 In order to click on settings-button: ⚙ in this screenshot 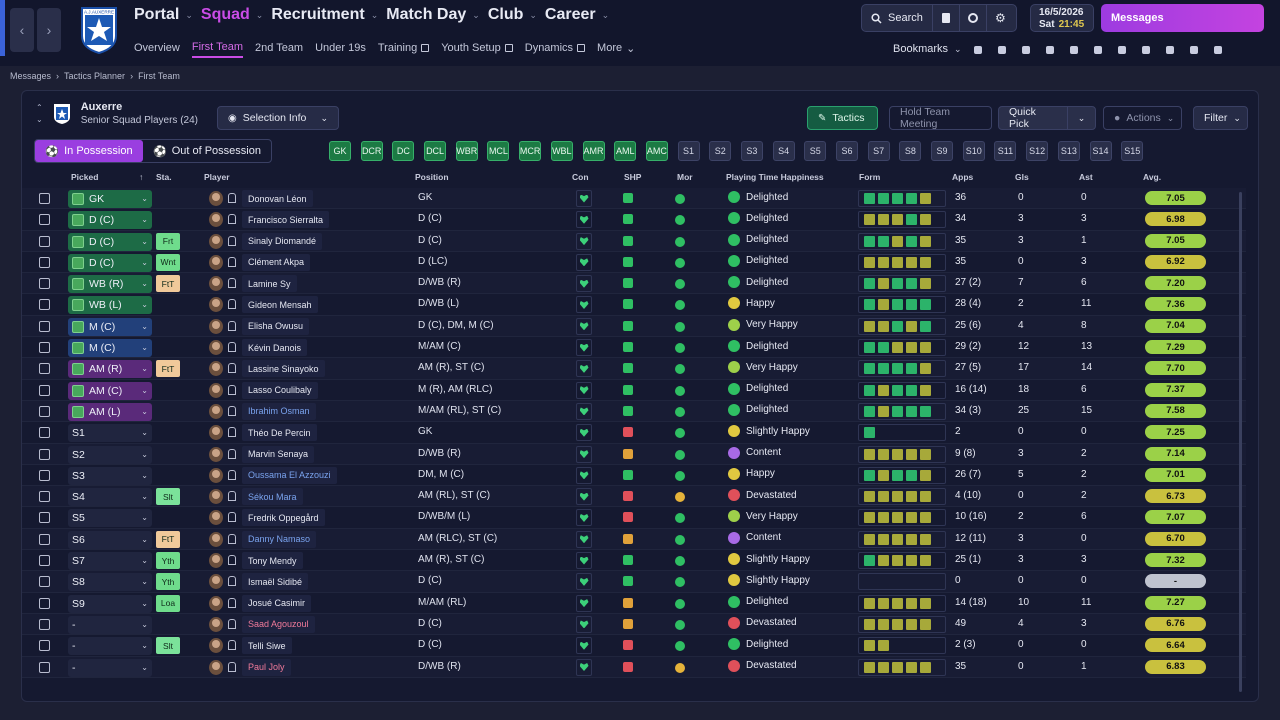, I will do `click(1000, 18)`.